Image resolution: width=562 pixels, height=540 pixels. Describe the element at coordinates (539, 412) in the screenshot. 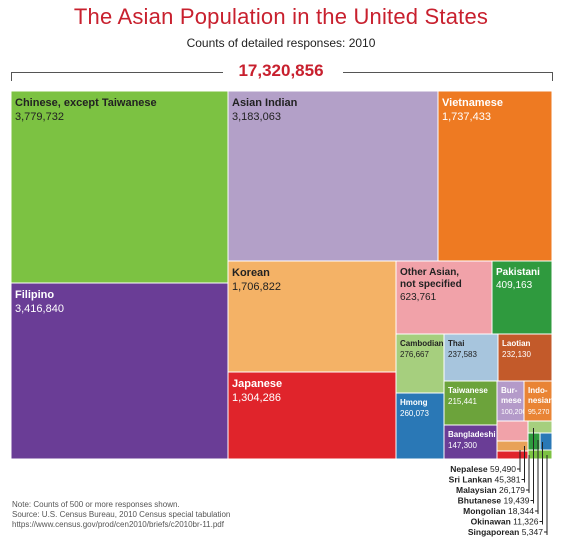

I see `treemap-value-indonesian: 95,270` at that location.